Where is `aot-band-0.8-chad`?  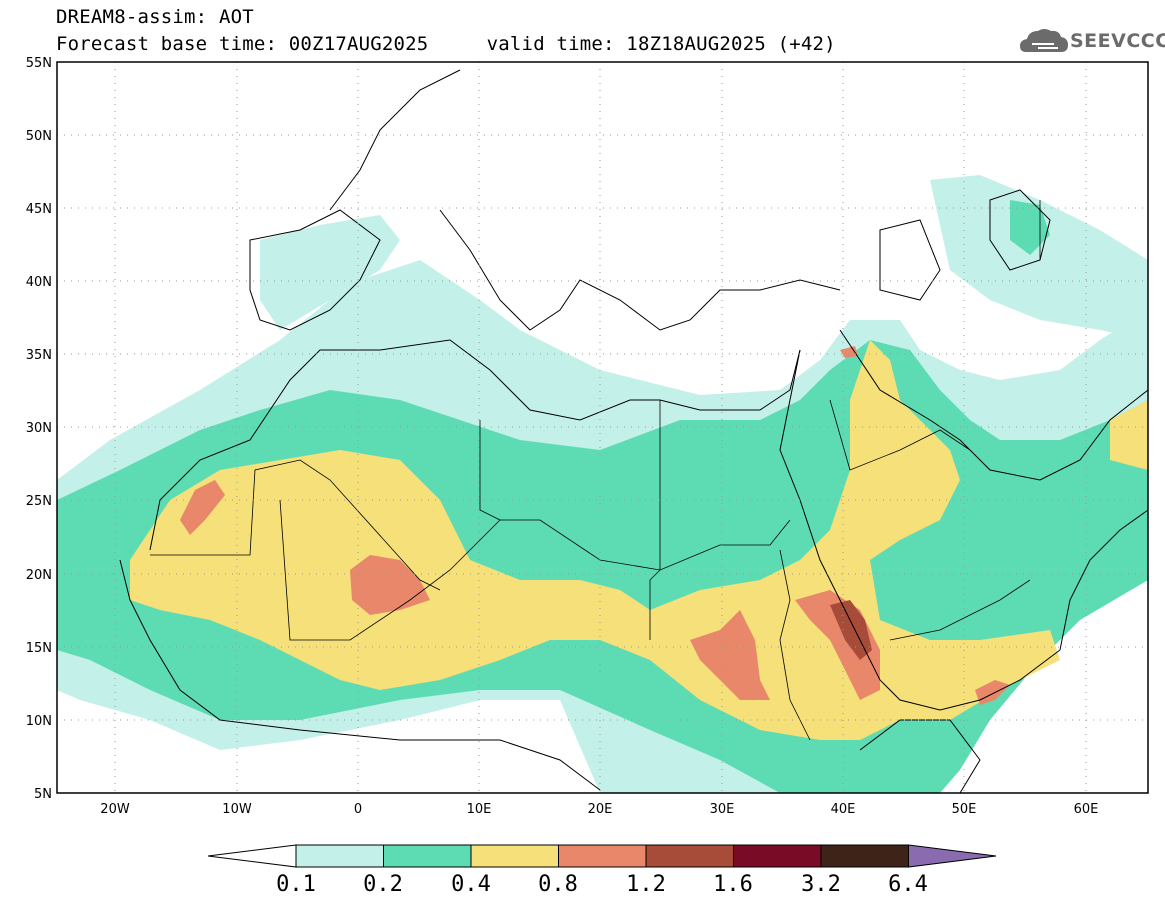
aot-band-0.8-chad is located at coordinates (730, 655).